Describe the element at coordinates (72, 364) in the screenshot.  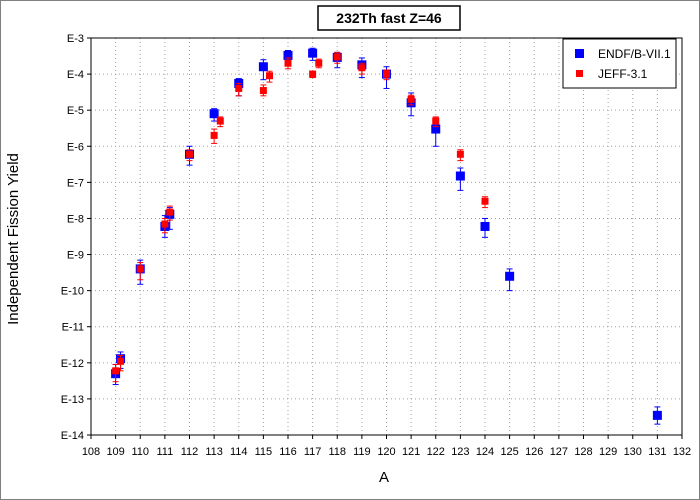
I see `y-tick-label: E-12` at that location.